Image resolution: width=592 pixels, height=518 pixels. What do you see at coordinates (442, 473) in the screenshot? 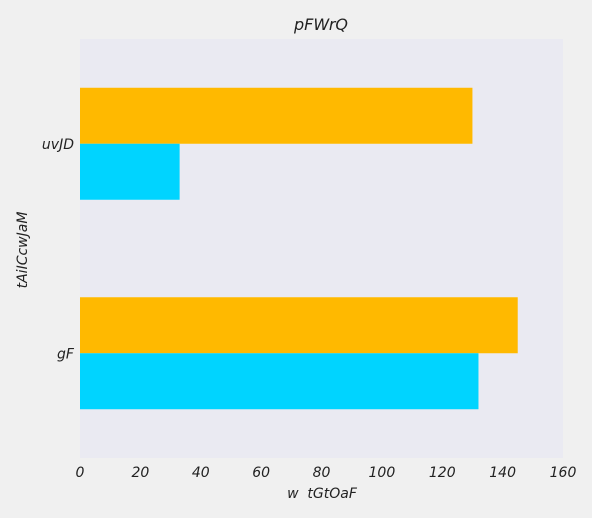
I see `x-tick-label: 120` at bounding box center [442, 473].